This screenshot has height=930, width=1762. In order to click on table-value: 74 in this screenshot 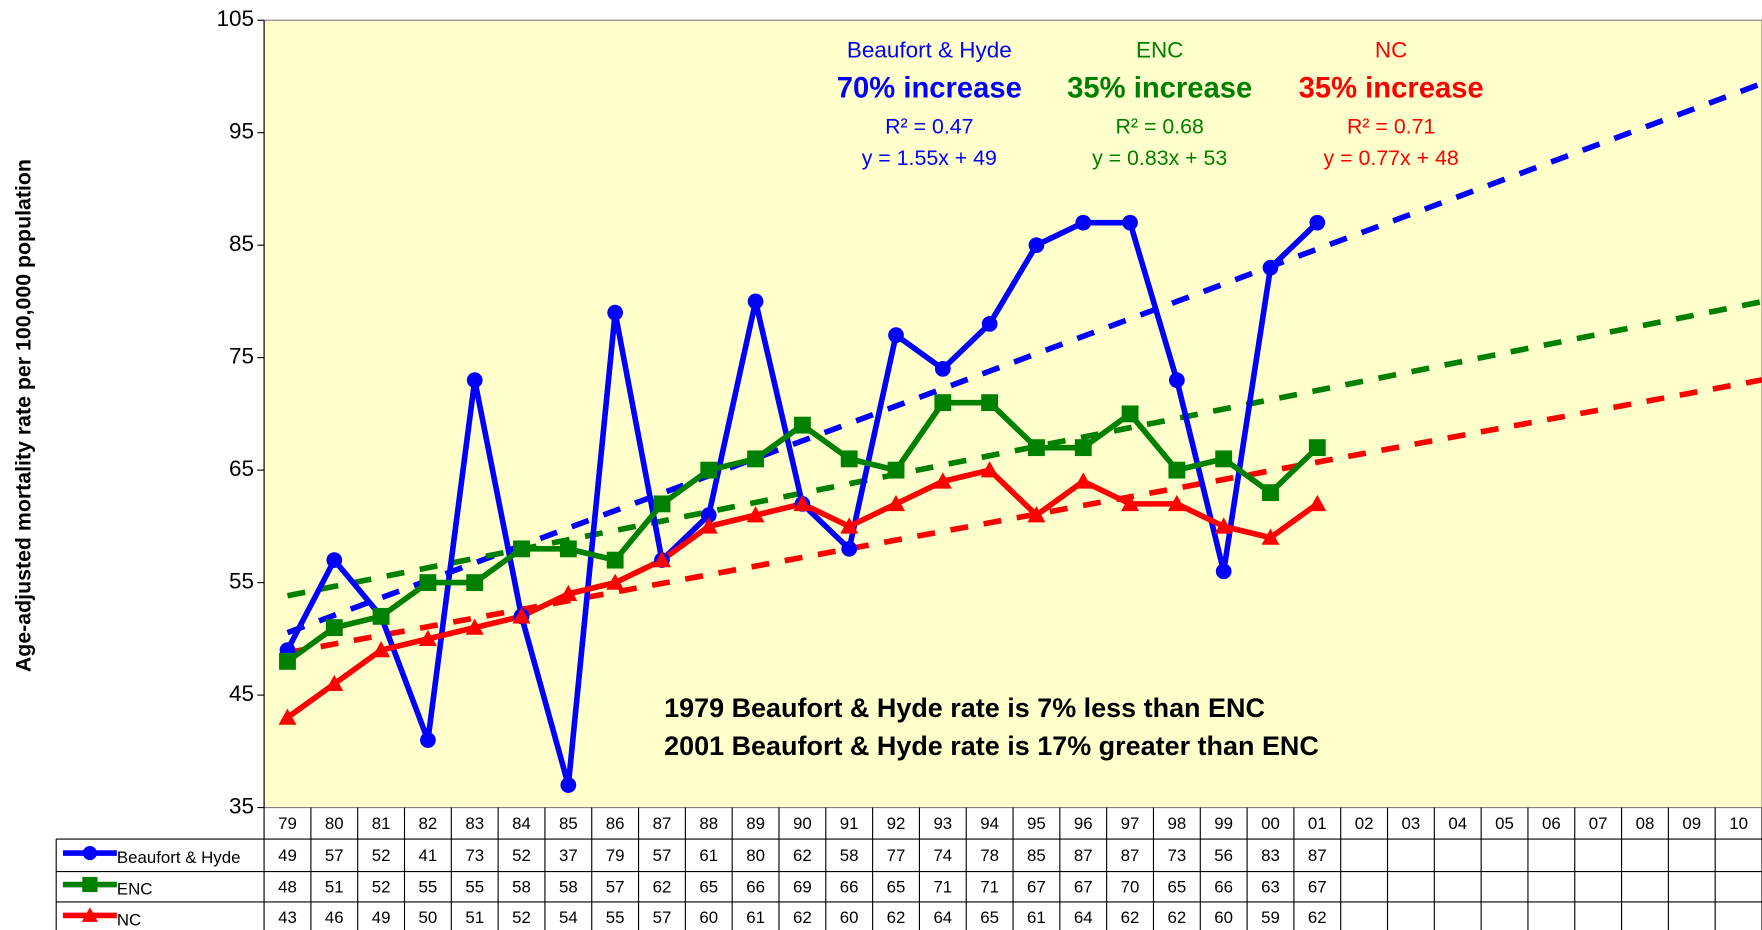, I will do `click(942, 855)`.